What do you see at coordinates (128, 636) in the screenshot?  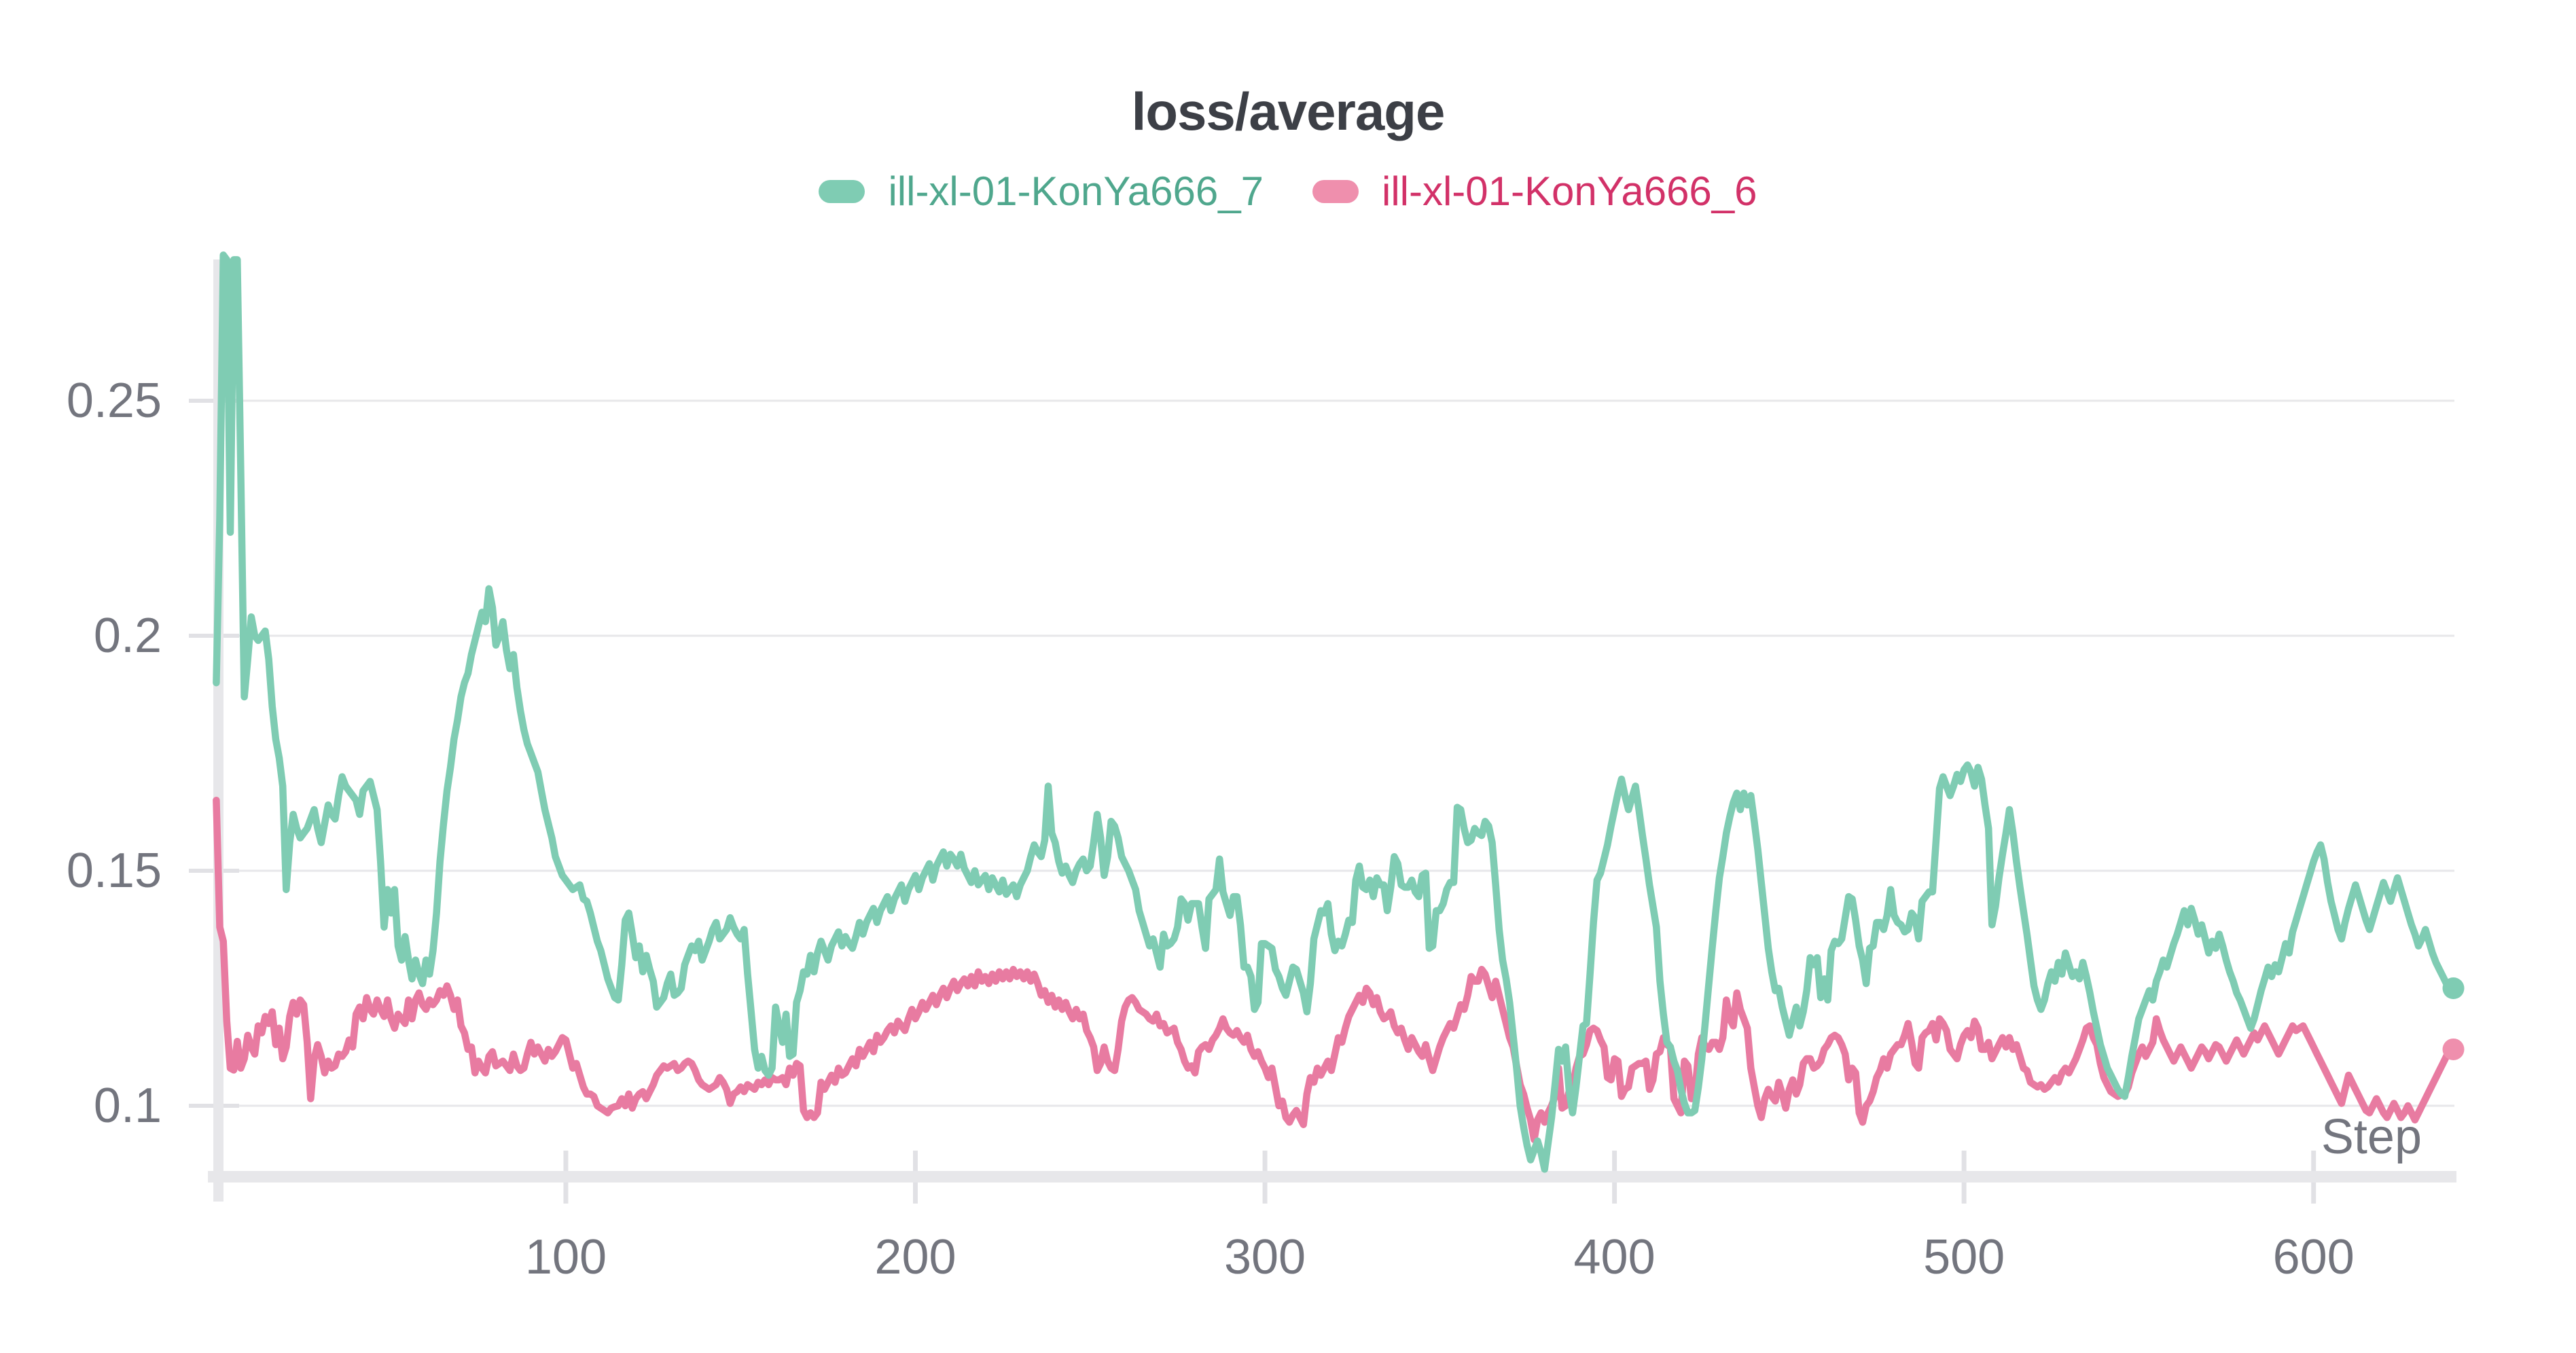 I see `y-tick-label: 0.2` at bounding box center [128, 636].